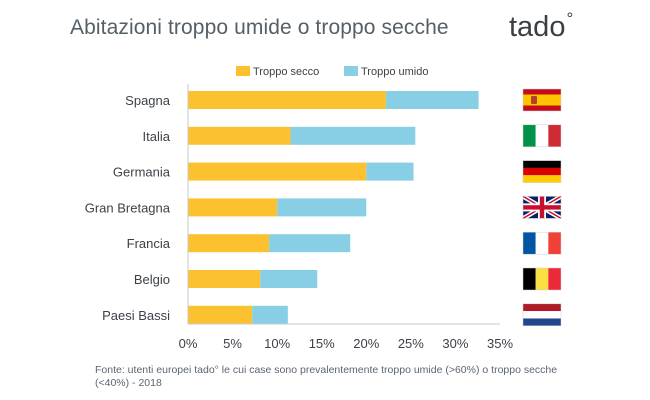 The height and width of the screenshot is (400, 650). Describe the element at coordinates (500, 343) in the screenshot. I see `x-tick-label: 35%` at that location.